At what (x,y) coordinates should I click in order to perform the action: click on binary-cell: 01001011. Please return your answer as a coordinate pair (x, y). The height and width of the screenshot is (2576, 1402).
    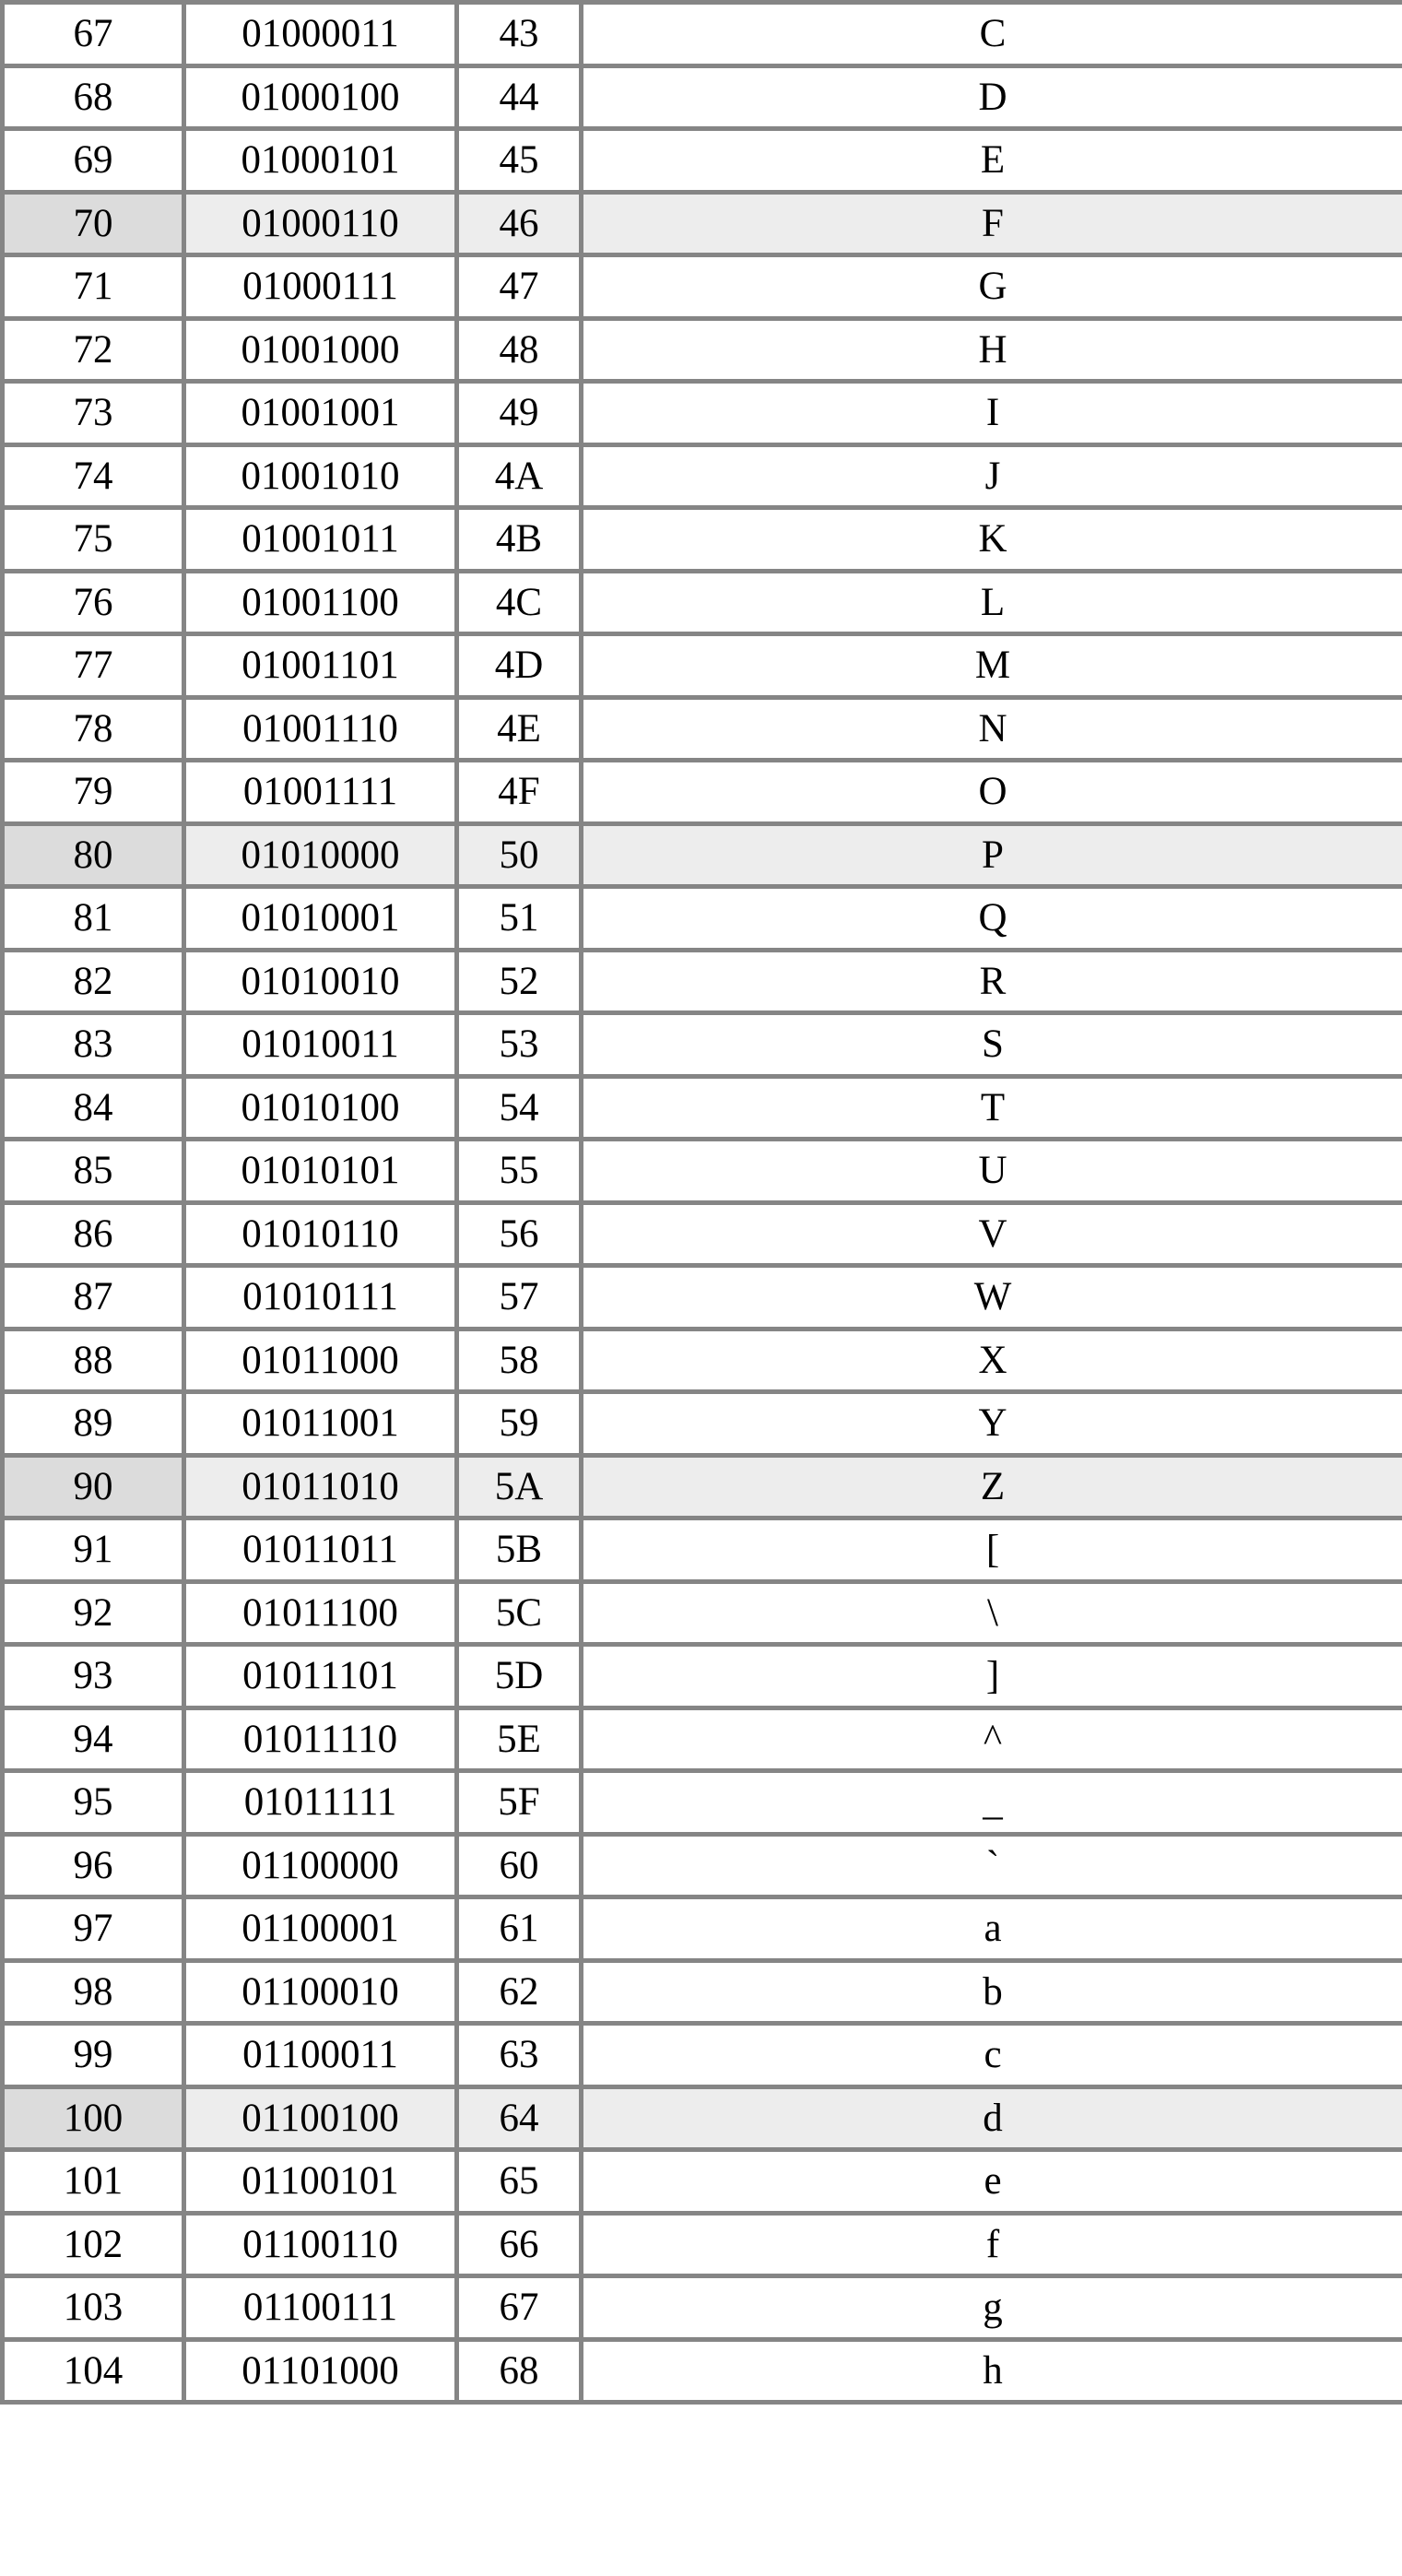
    Looking at the image, I should click on (320, 539).